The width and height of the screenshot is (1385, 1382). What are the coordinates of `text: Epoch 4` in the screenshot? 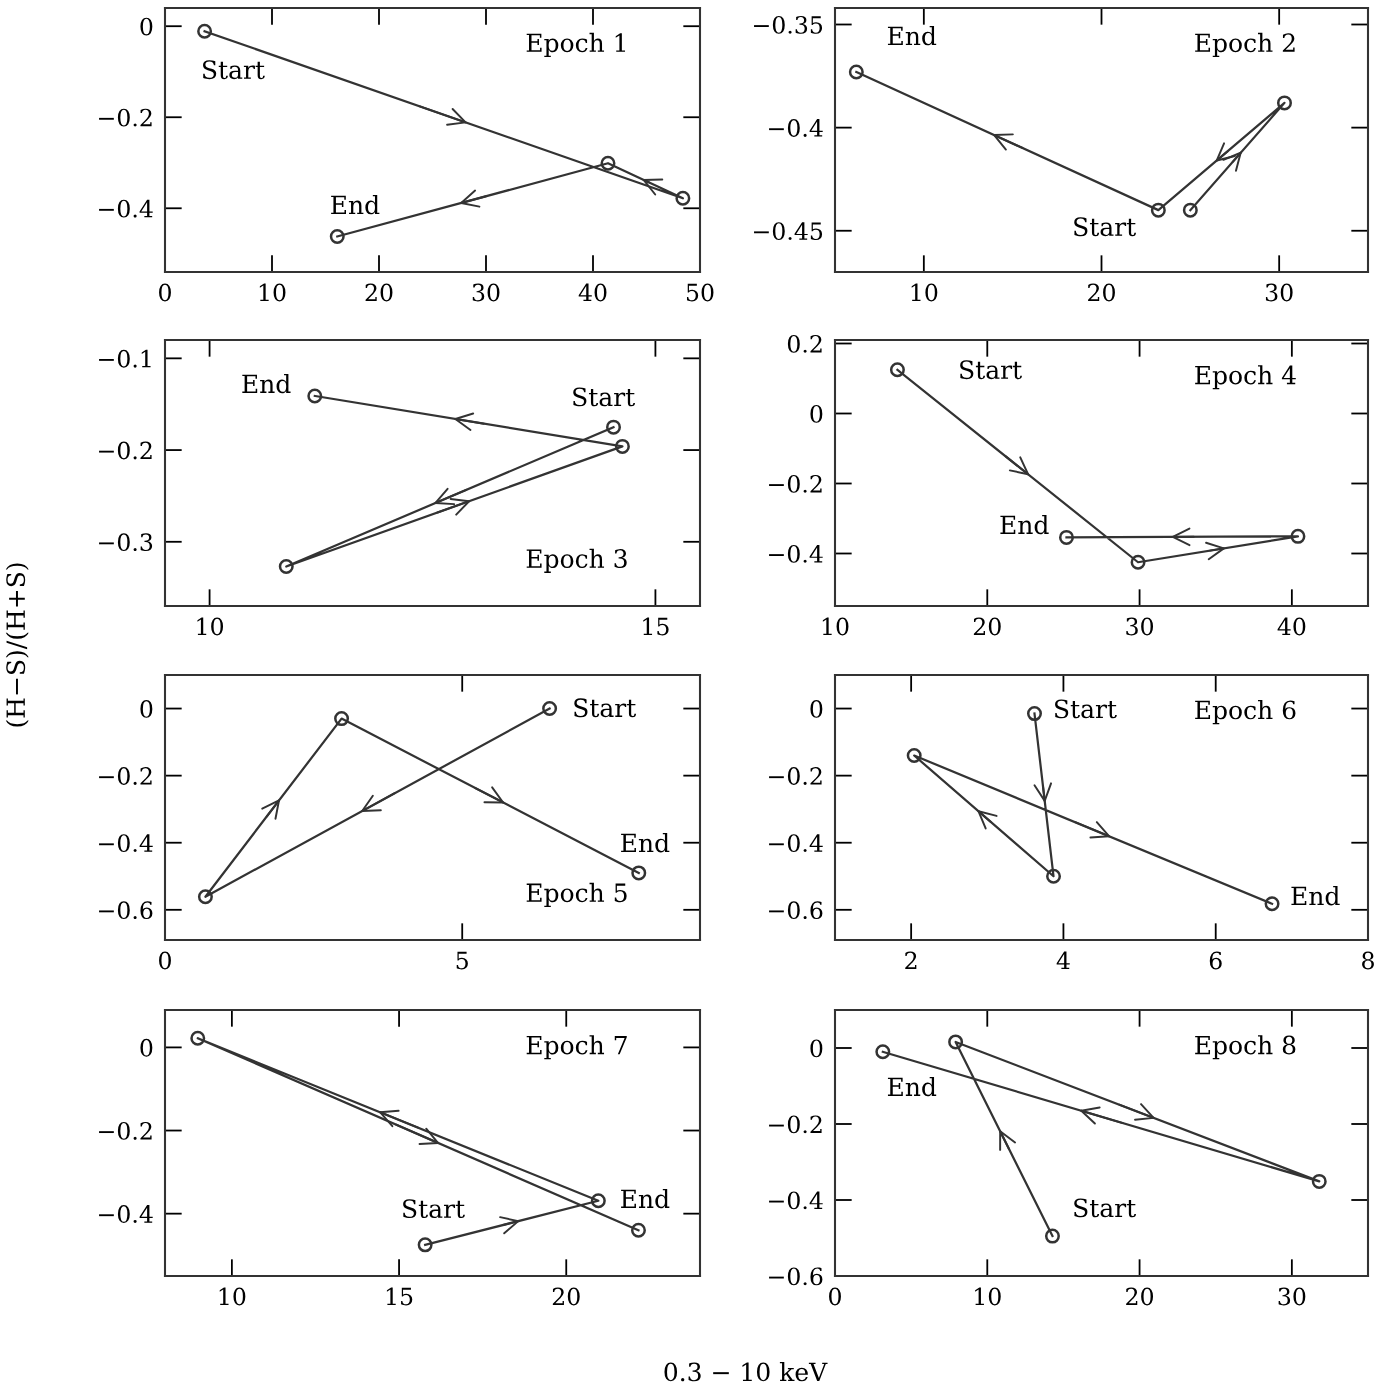 It's located at (1245, 377).